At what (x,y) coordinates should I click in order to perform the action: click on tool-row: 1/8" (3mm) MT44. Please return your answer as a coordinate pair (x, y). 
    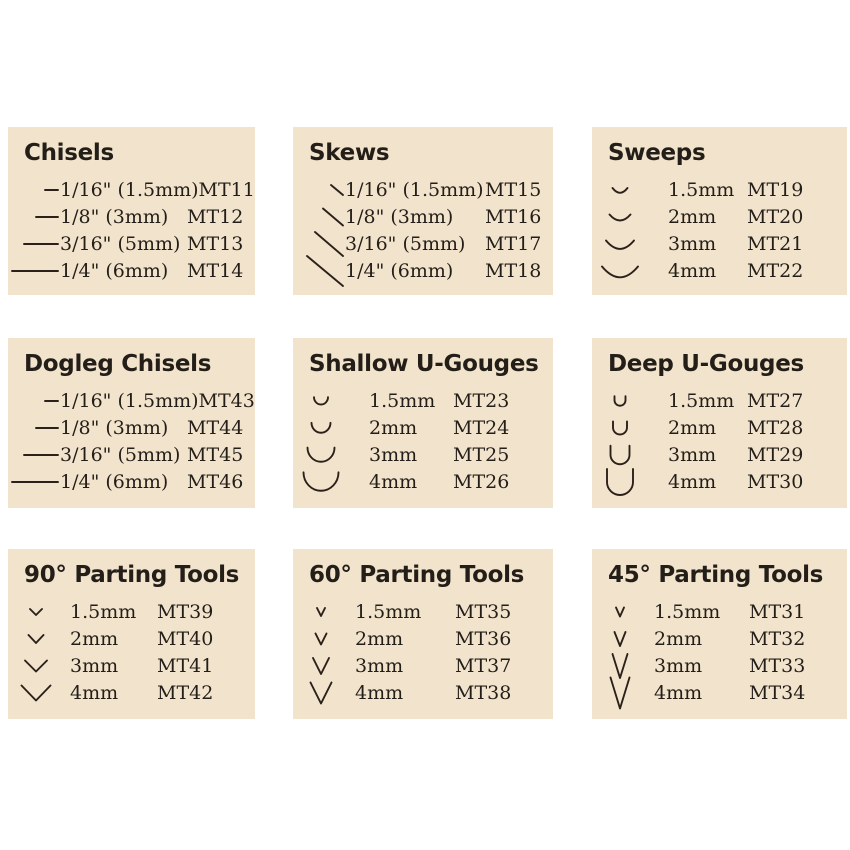
    Looking at the image, I should click on (127, 424).